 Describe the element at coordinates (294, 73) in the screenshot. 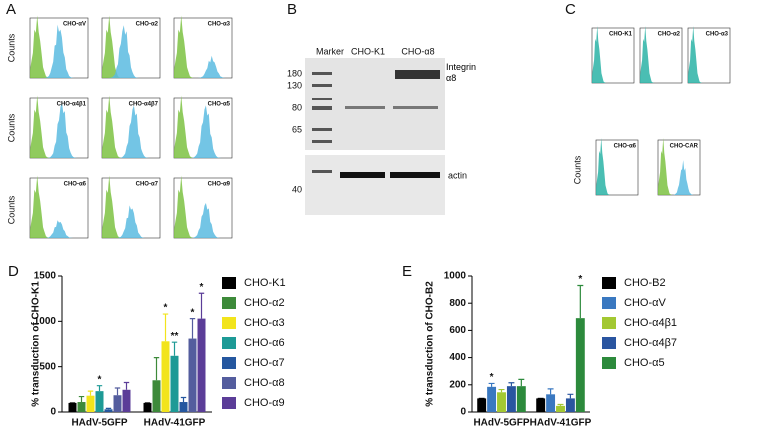

I see `marker-label: 180` at that location.